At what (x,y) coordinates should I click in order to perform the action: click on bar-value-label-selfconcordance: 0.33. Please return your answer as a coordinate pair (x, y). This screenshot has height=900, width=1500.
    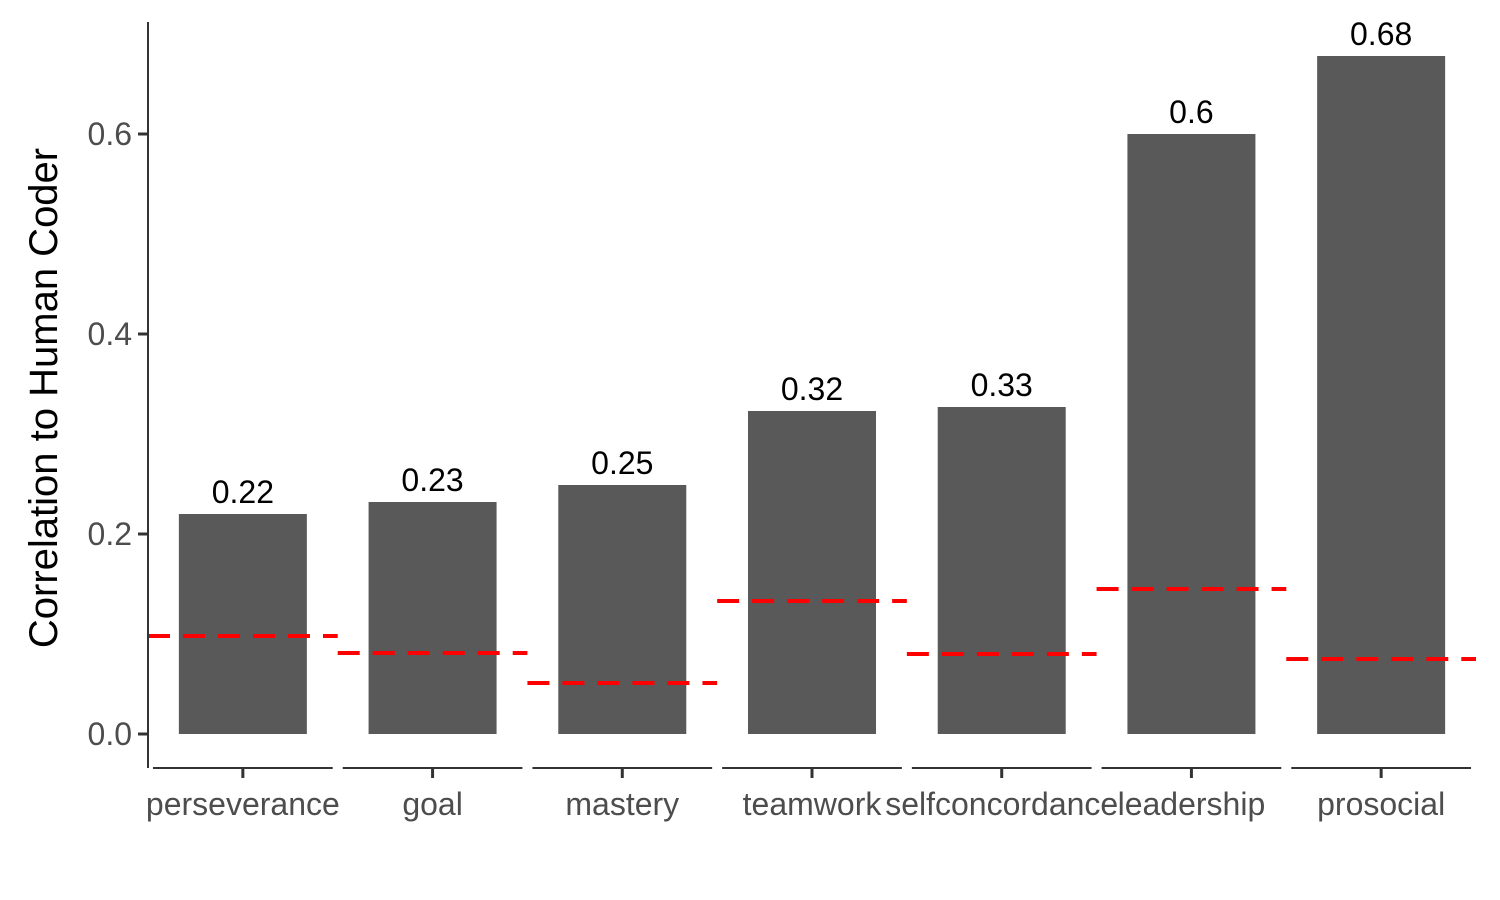
    Looking at the image, I should click on (1002, 385).